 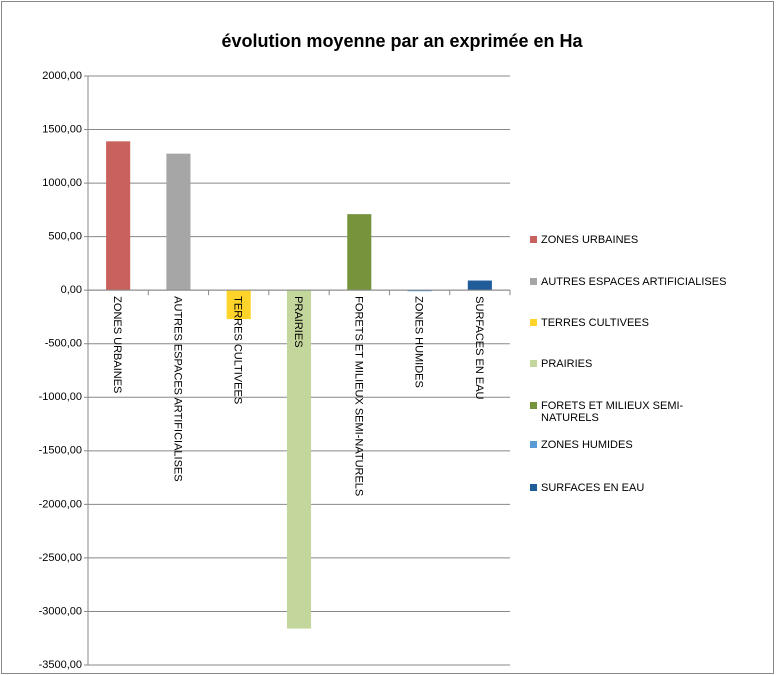 I want to click on legend-label: ZONES HUMIDES, so click(x=587, y=445).